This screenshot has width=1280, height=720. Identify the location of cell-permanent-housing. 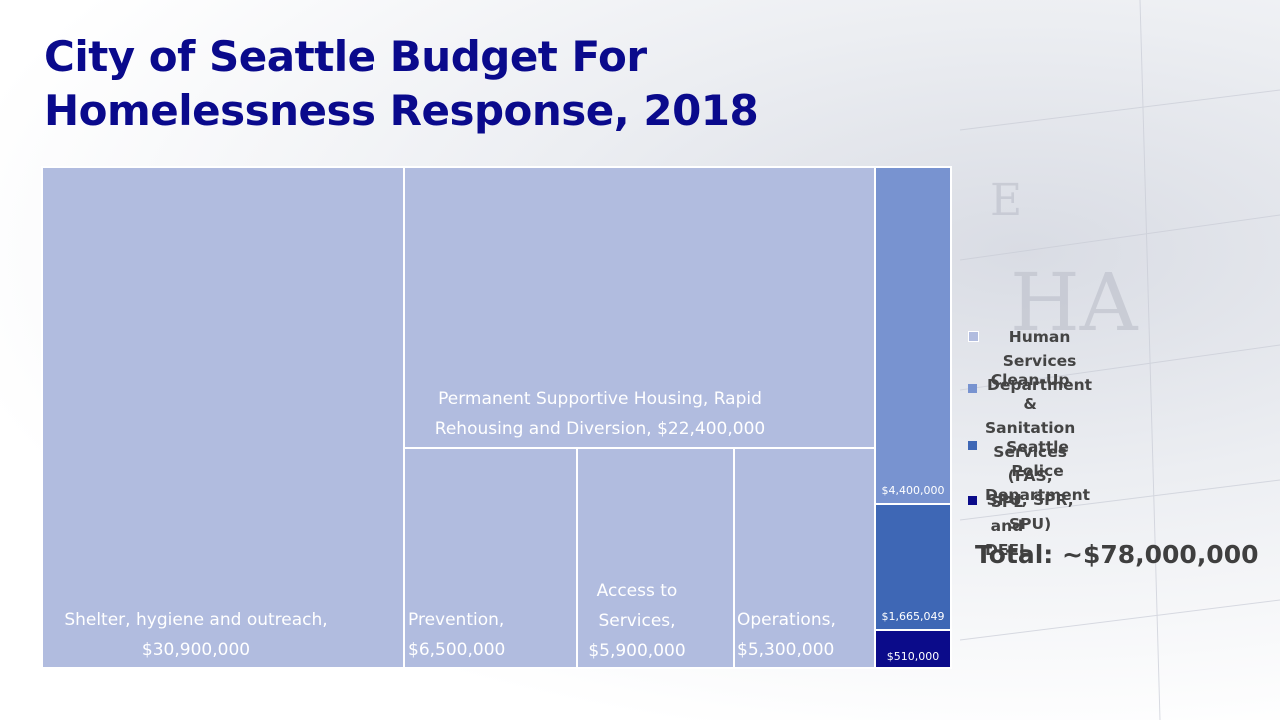
(639, 307).